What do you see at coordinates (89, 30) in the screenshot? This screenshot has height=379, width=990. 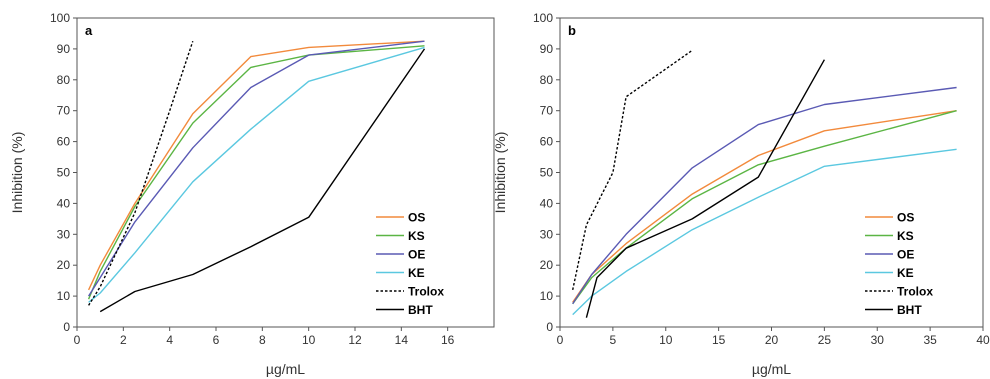 I see `panel-label: a` at bounding box center [89, 30].